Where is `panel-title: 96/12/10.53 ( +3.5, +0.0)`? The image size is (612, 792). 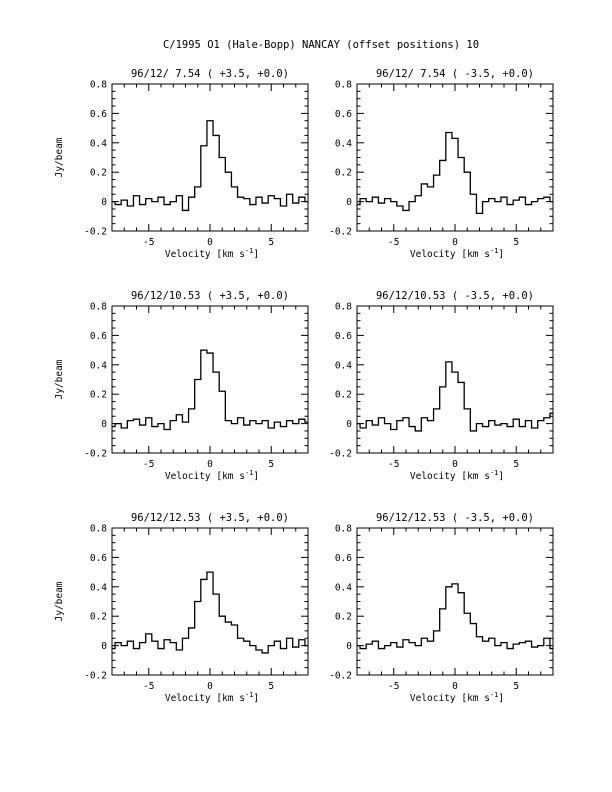 panel-title: 96/12/10.53 ( +3.5, +0.0) is located at coordinates (210, 296).